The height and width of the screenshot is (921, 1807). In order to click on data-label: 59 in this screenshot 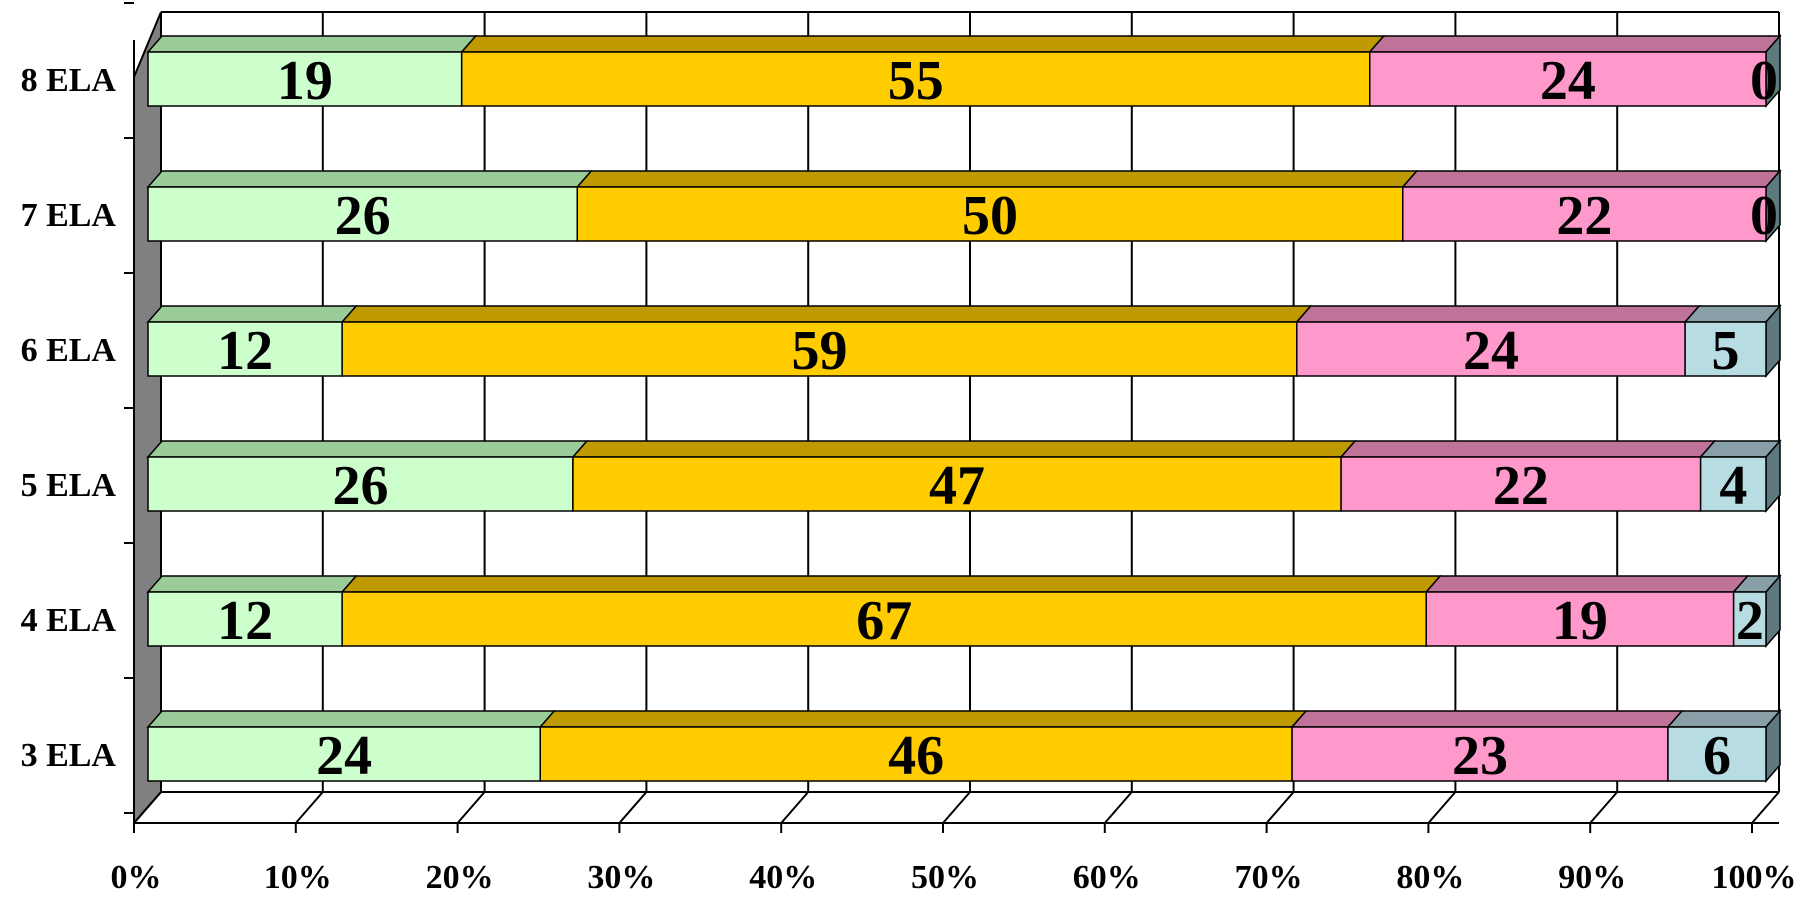, I will do `click(819, 351)`.